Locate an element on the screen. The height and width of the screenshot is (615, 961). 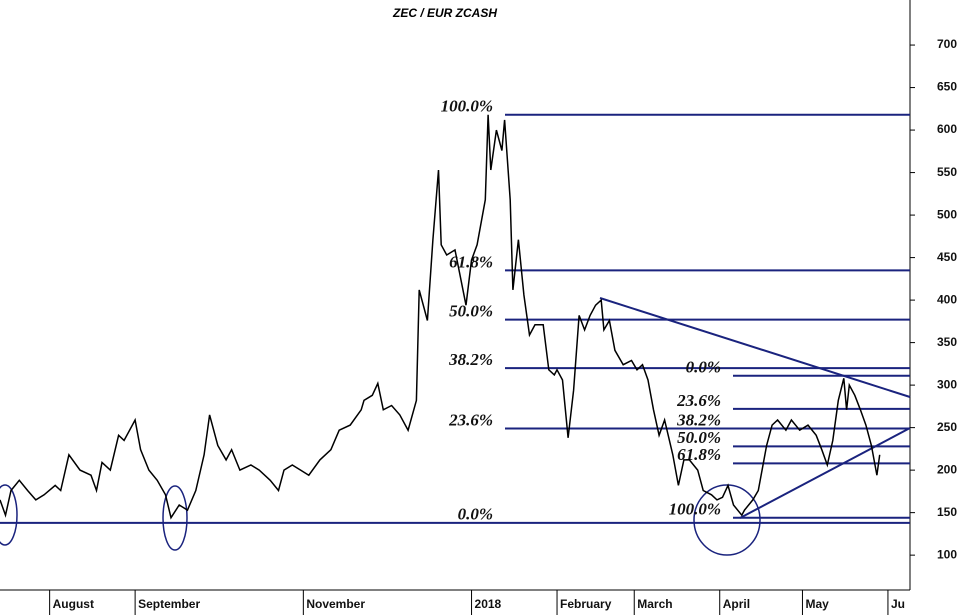
x-tick-label: August is located at coordinates (73, 604).